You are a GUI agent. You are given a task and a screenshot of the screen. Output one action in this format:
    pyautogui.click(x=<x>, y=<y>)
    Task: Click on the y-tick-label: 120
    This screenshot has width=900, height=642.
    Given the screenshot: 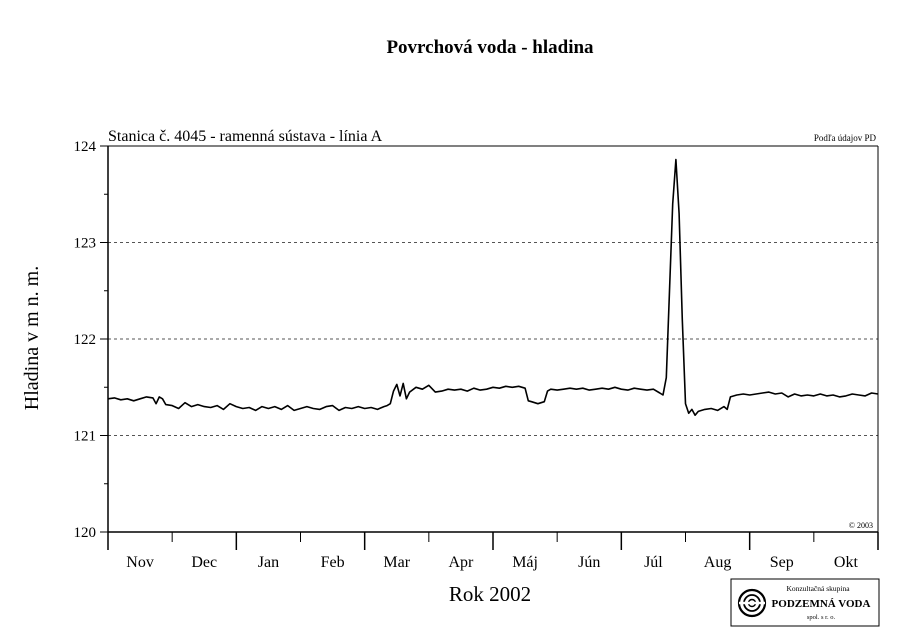 What is the action you would take?
    pyautogui.click(x=85, y=533)
    